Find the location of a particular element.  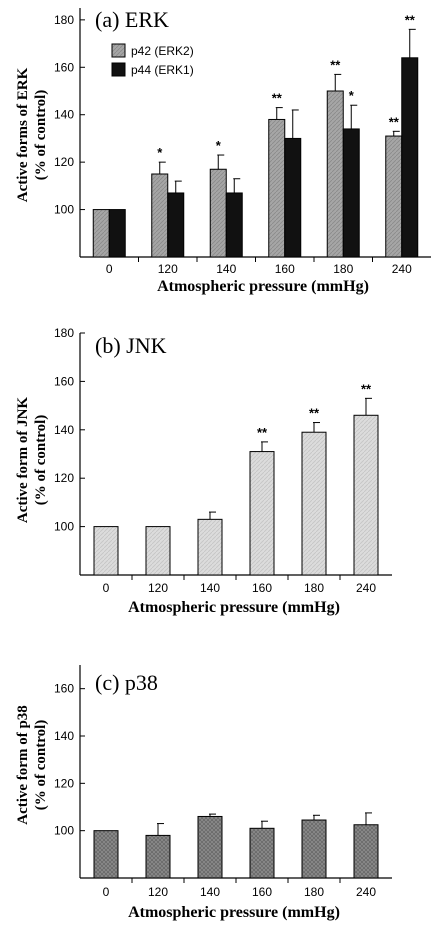

erk-x-tick-label: 240 is located at coordinates (402, 269).